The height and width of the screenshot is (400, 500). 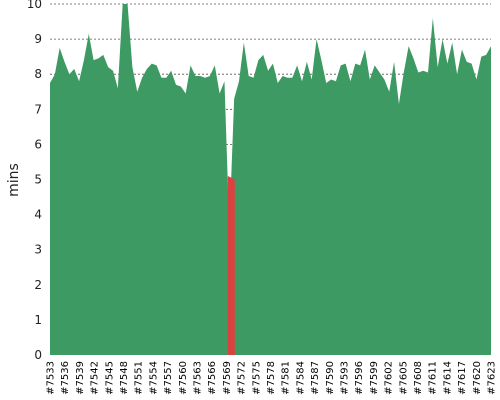 I want to click on x-tick-label: #7554, so click(x=153, y=378).